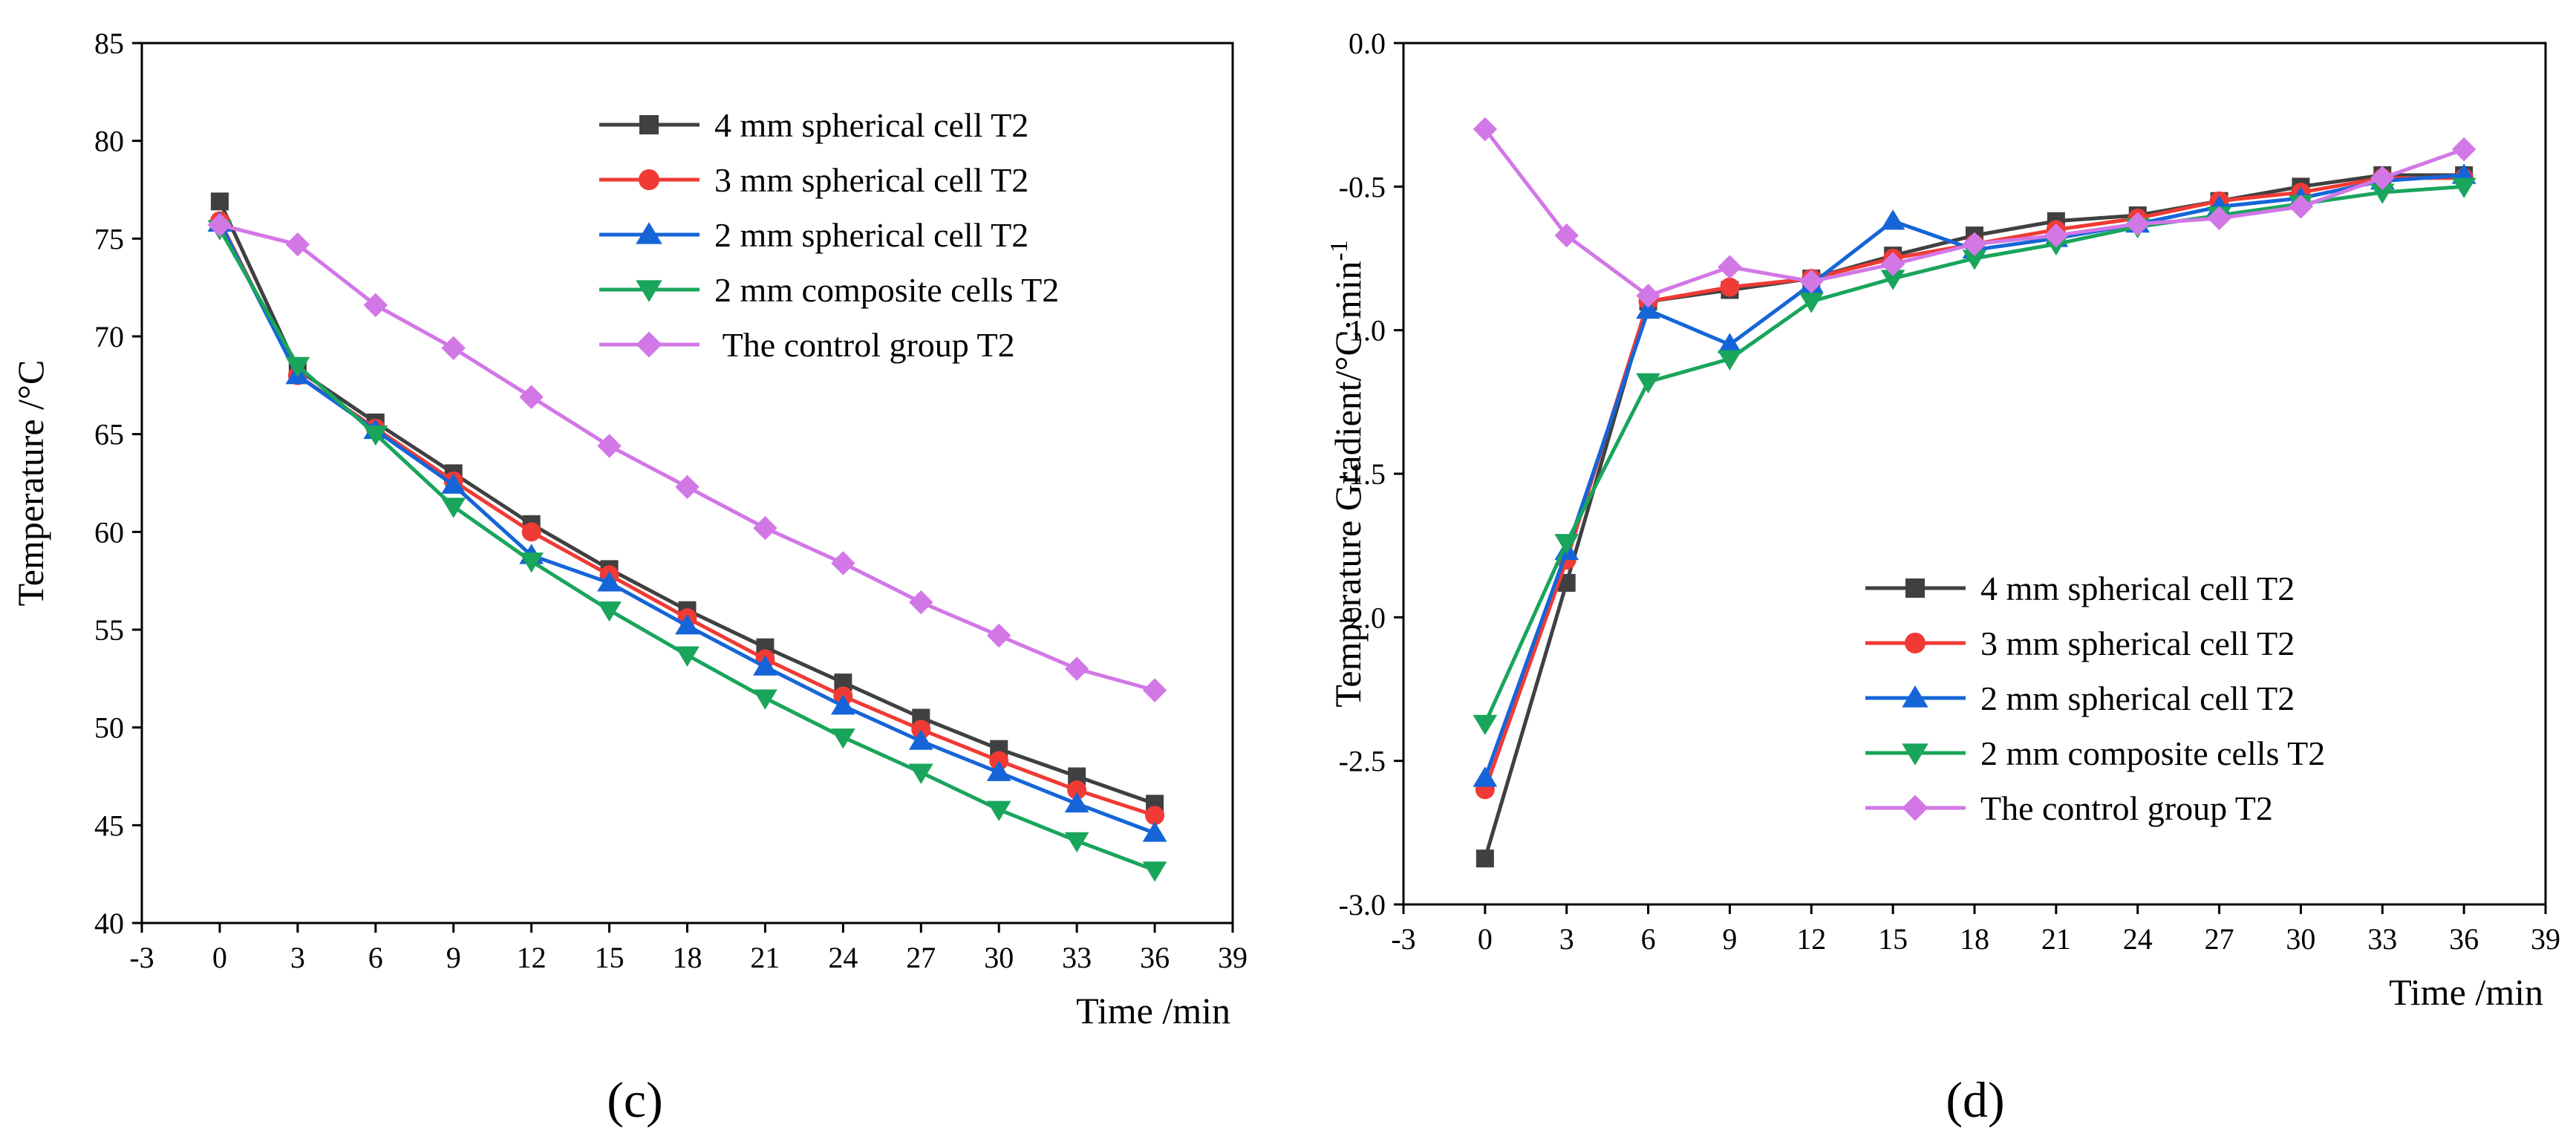  I want to click on x-tick-label: 18, so click(1974, 939).